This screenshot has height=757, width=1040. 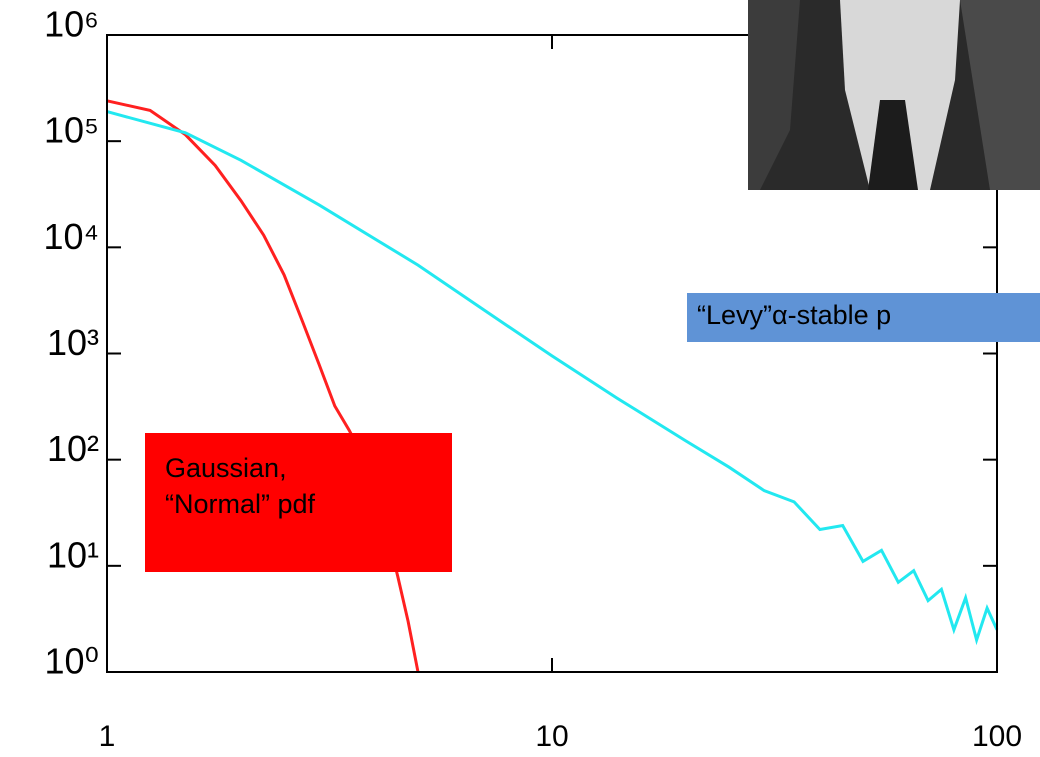 I want to click on y-tick-label: 10², so click(x=73, y=448).